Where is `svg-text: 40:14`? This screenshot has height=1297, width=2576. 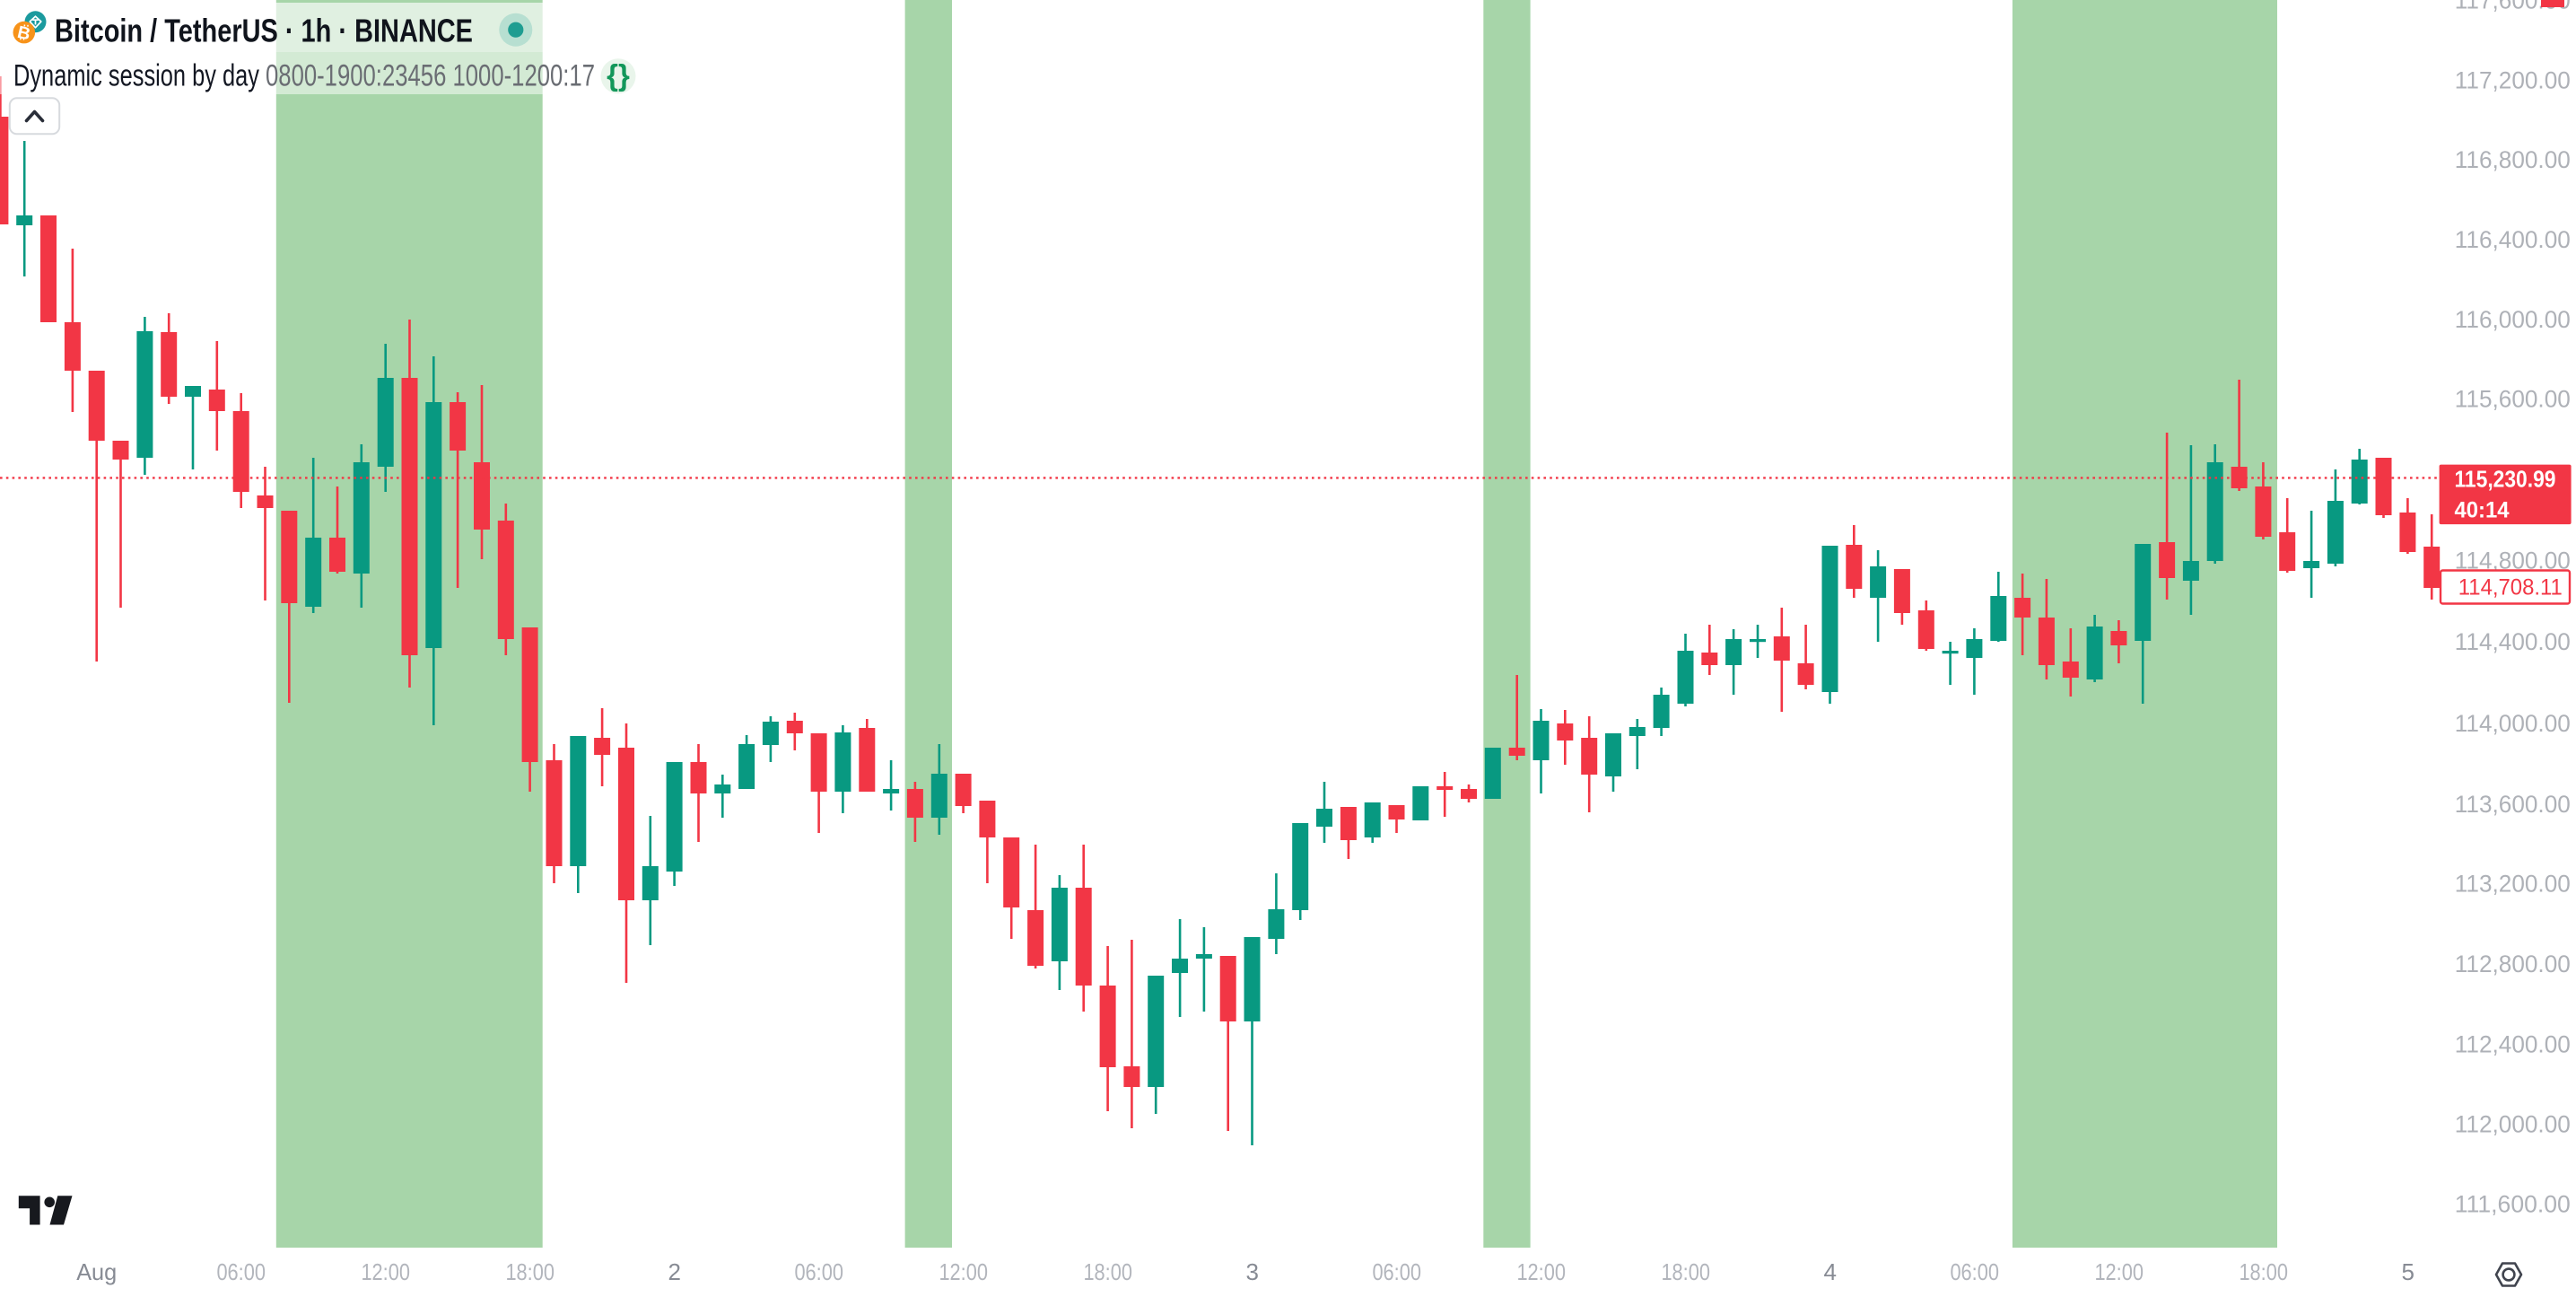 svg-text: 40:14 is located at coordinates (2482, 510).